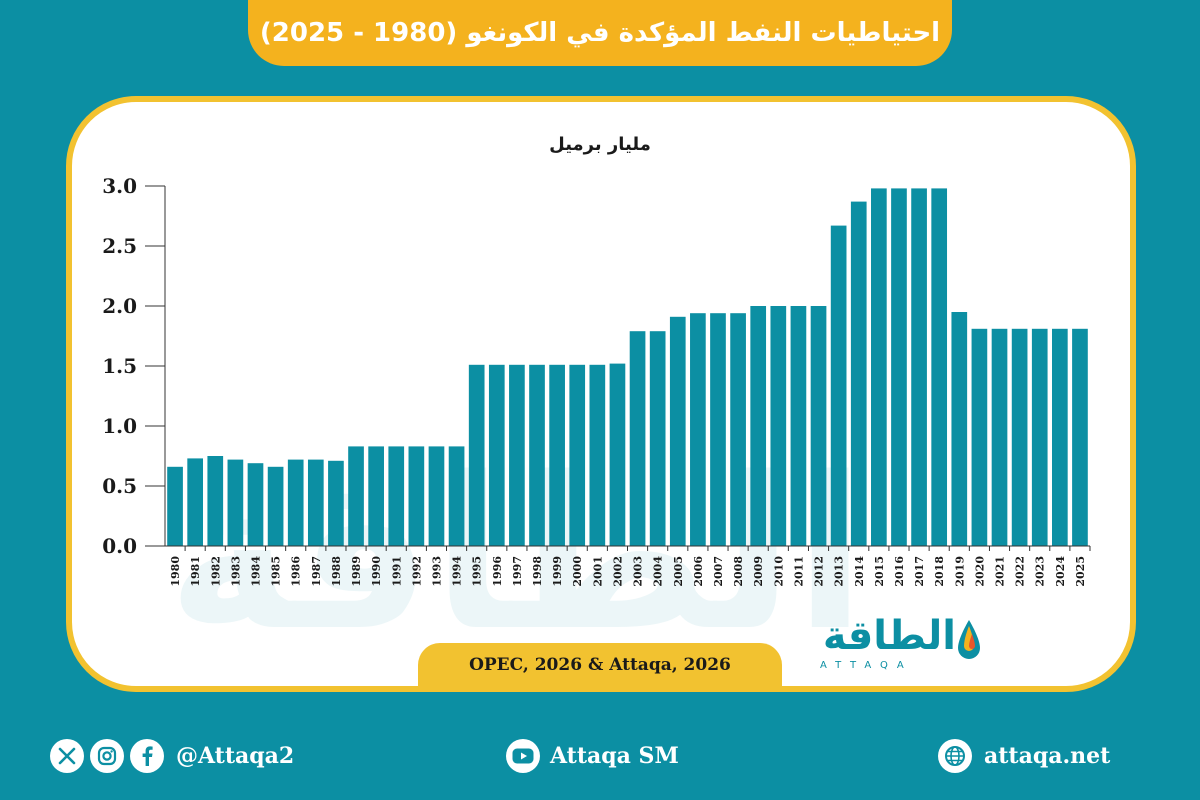 This screenshot has width=1200, height=800. Describe the element at coordinates (537, 571) in the screenshot. I see `x-tick-label: 1998` at that location.